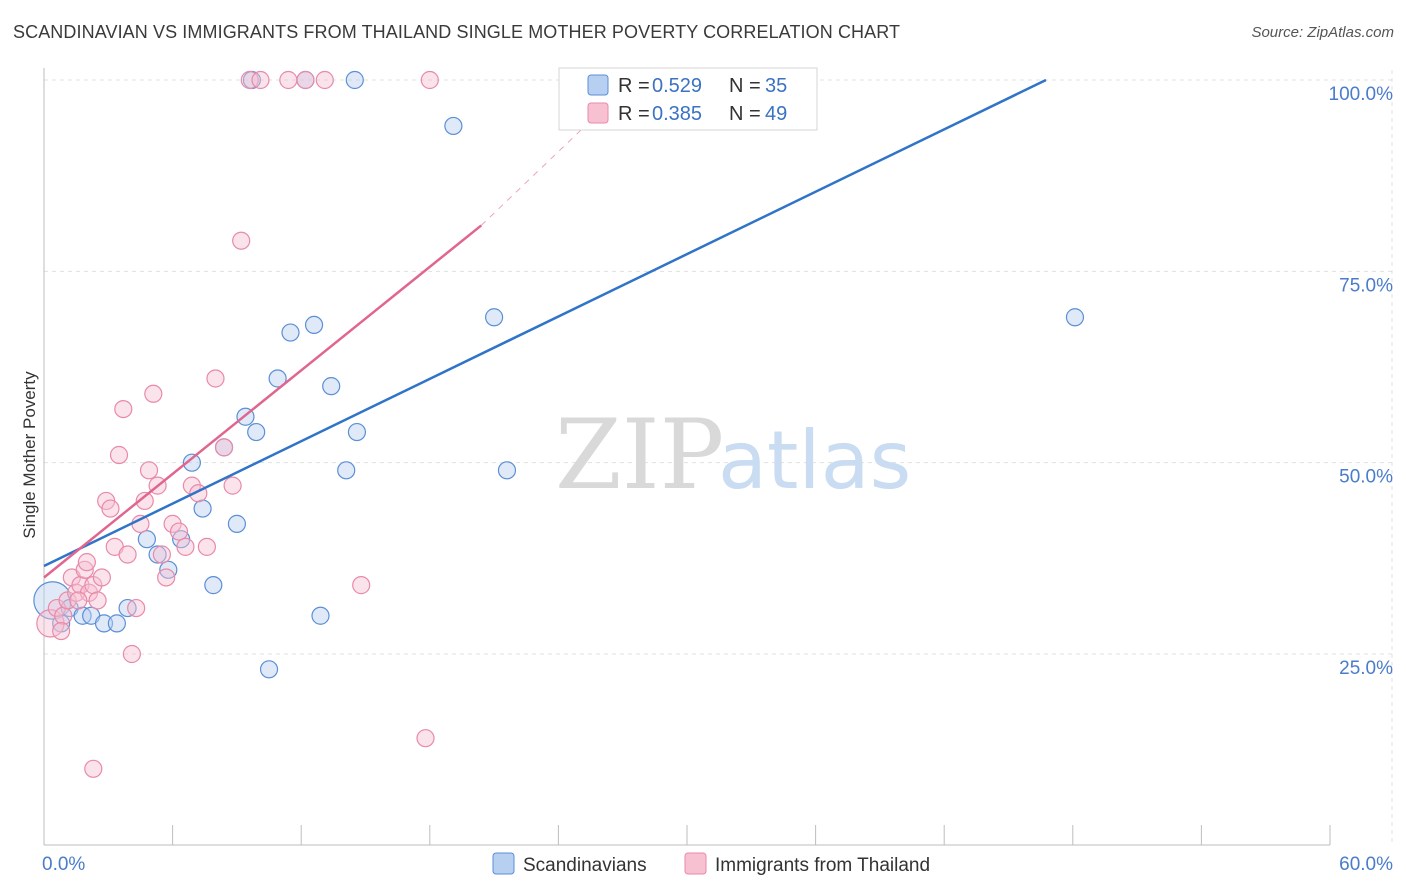  Describe the element at coordinates (711, 864) in the screenshot. I see `bottom-legend: Scandinavians Immigrants from Thailand` at that location.